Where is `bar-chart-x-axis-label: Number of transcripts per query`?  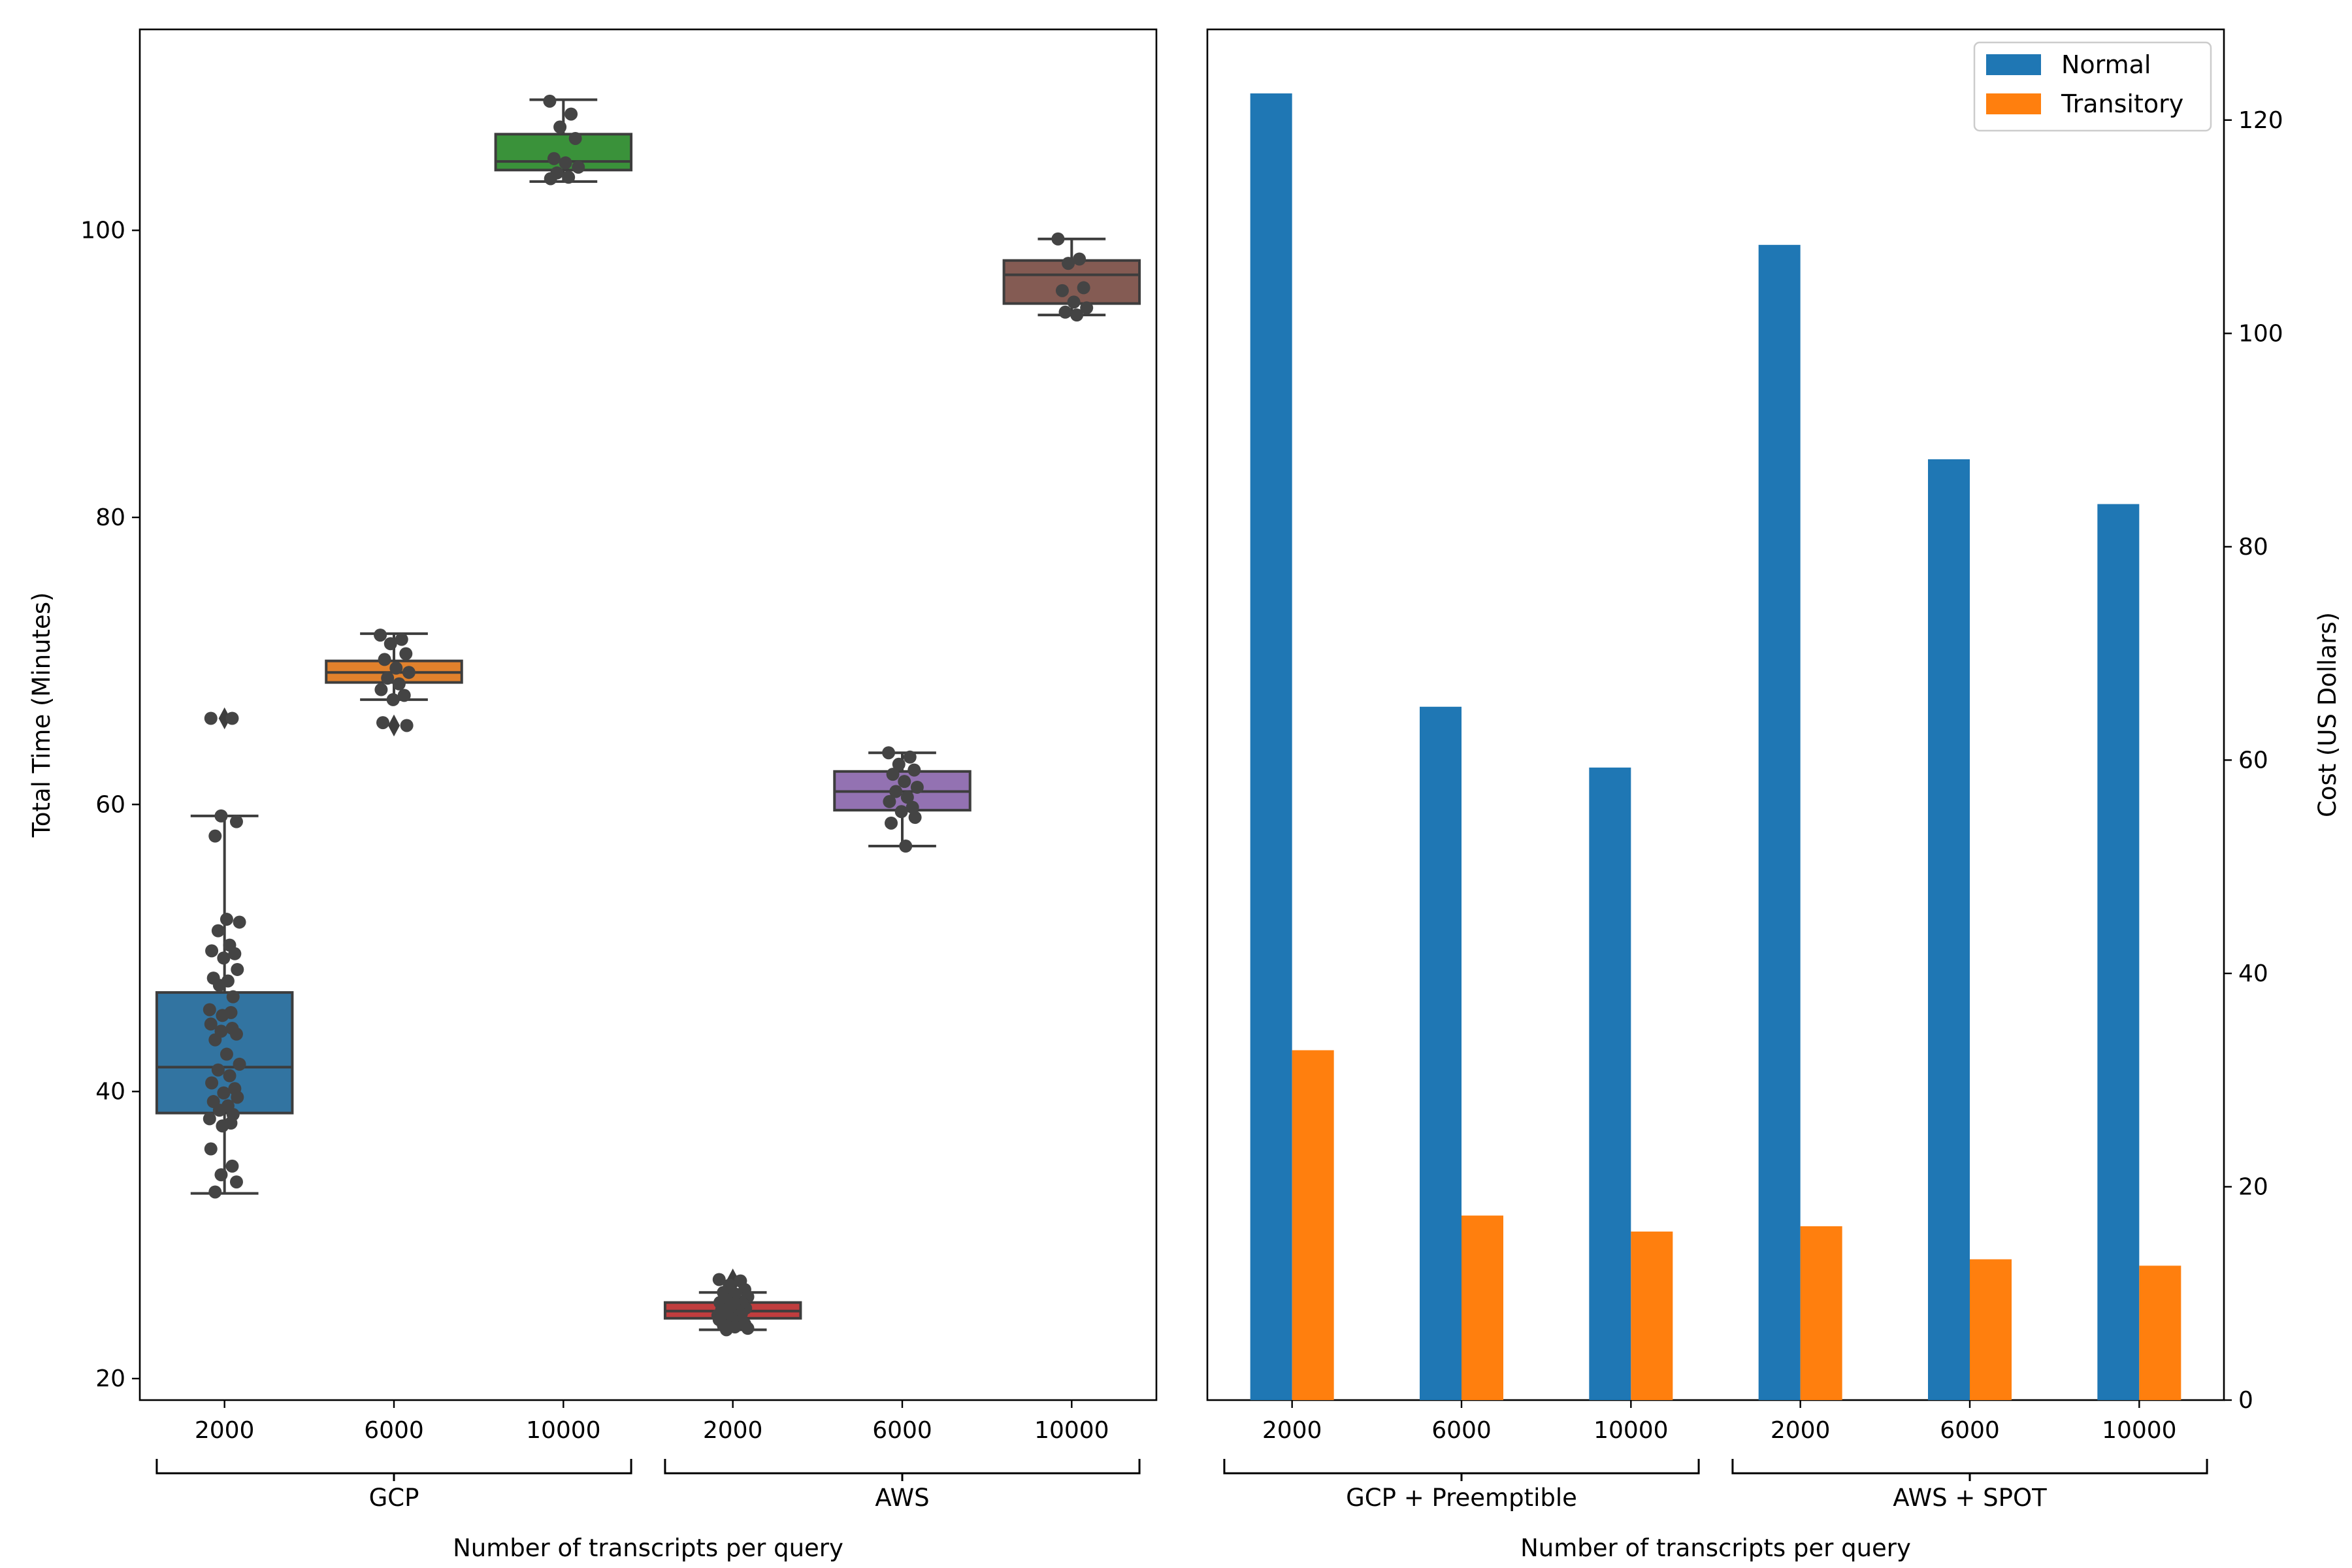 bar-chart-x-axis-label: Number of transcripts per query is located at coordinates (1715, 1548).